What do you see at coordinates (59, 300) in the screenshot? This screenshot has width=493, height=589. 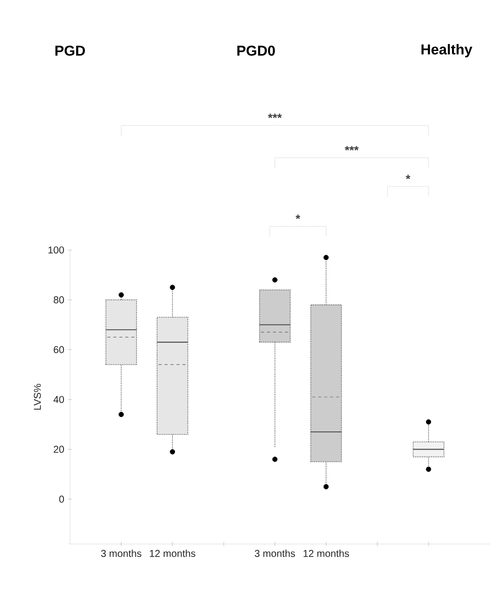 I see `y-tick-label: 80` at bounding box center [59, 300].